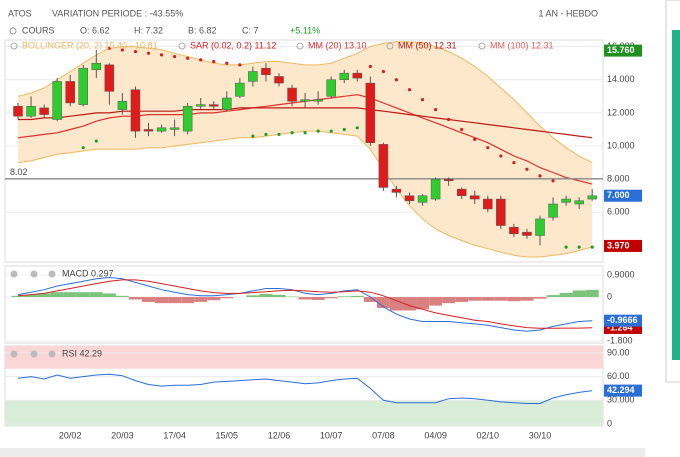 This screenshot has width=680, height=457. I want to click on legend-entry: SAR (0.02, 0.2) 11.12, so click(233, 45).